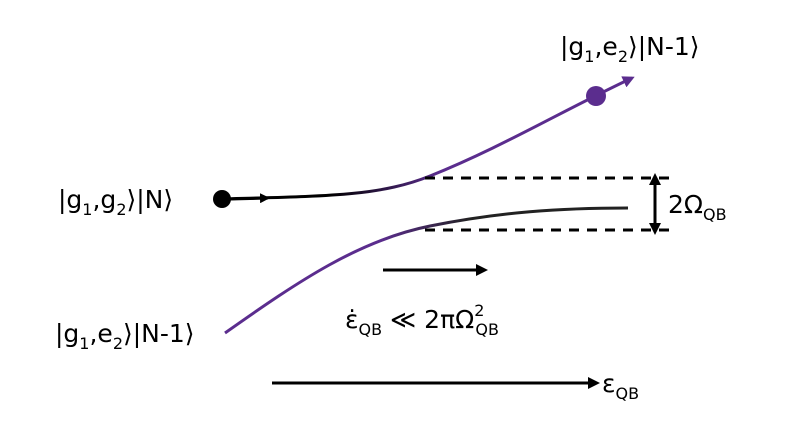  I want to click on start-arrow, so click(249, 198).